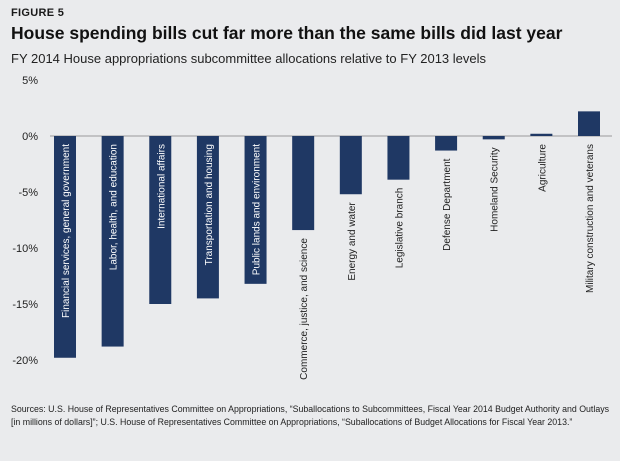  Describe the element at coordinates (66, 231) in the screenshot. I see `category-label: Financial services, general government` at that location.